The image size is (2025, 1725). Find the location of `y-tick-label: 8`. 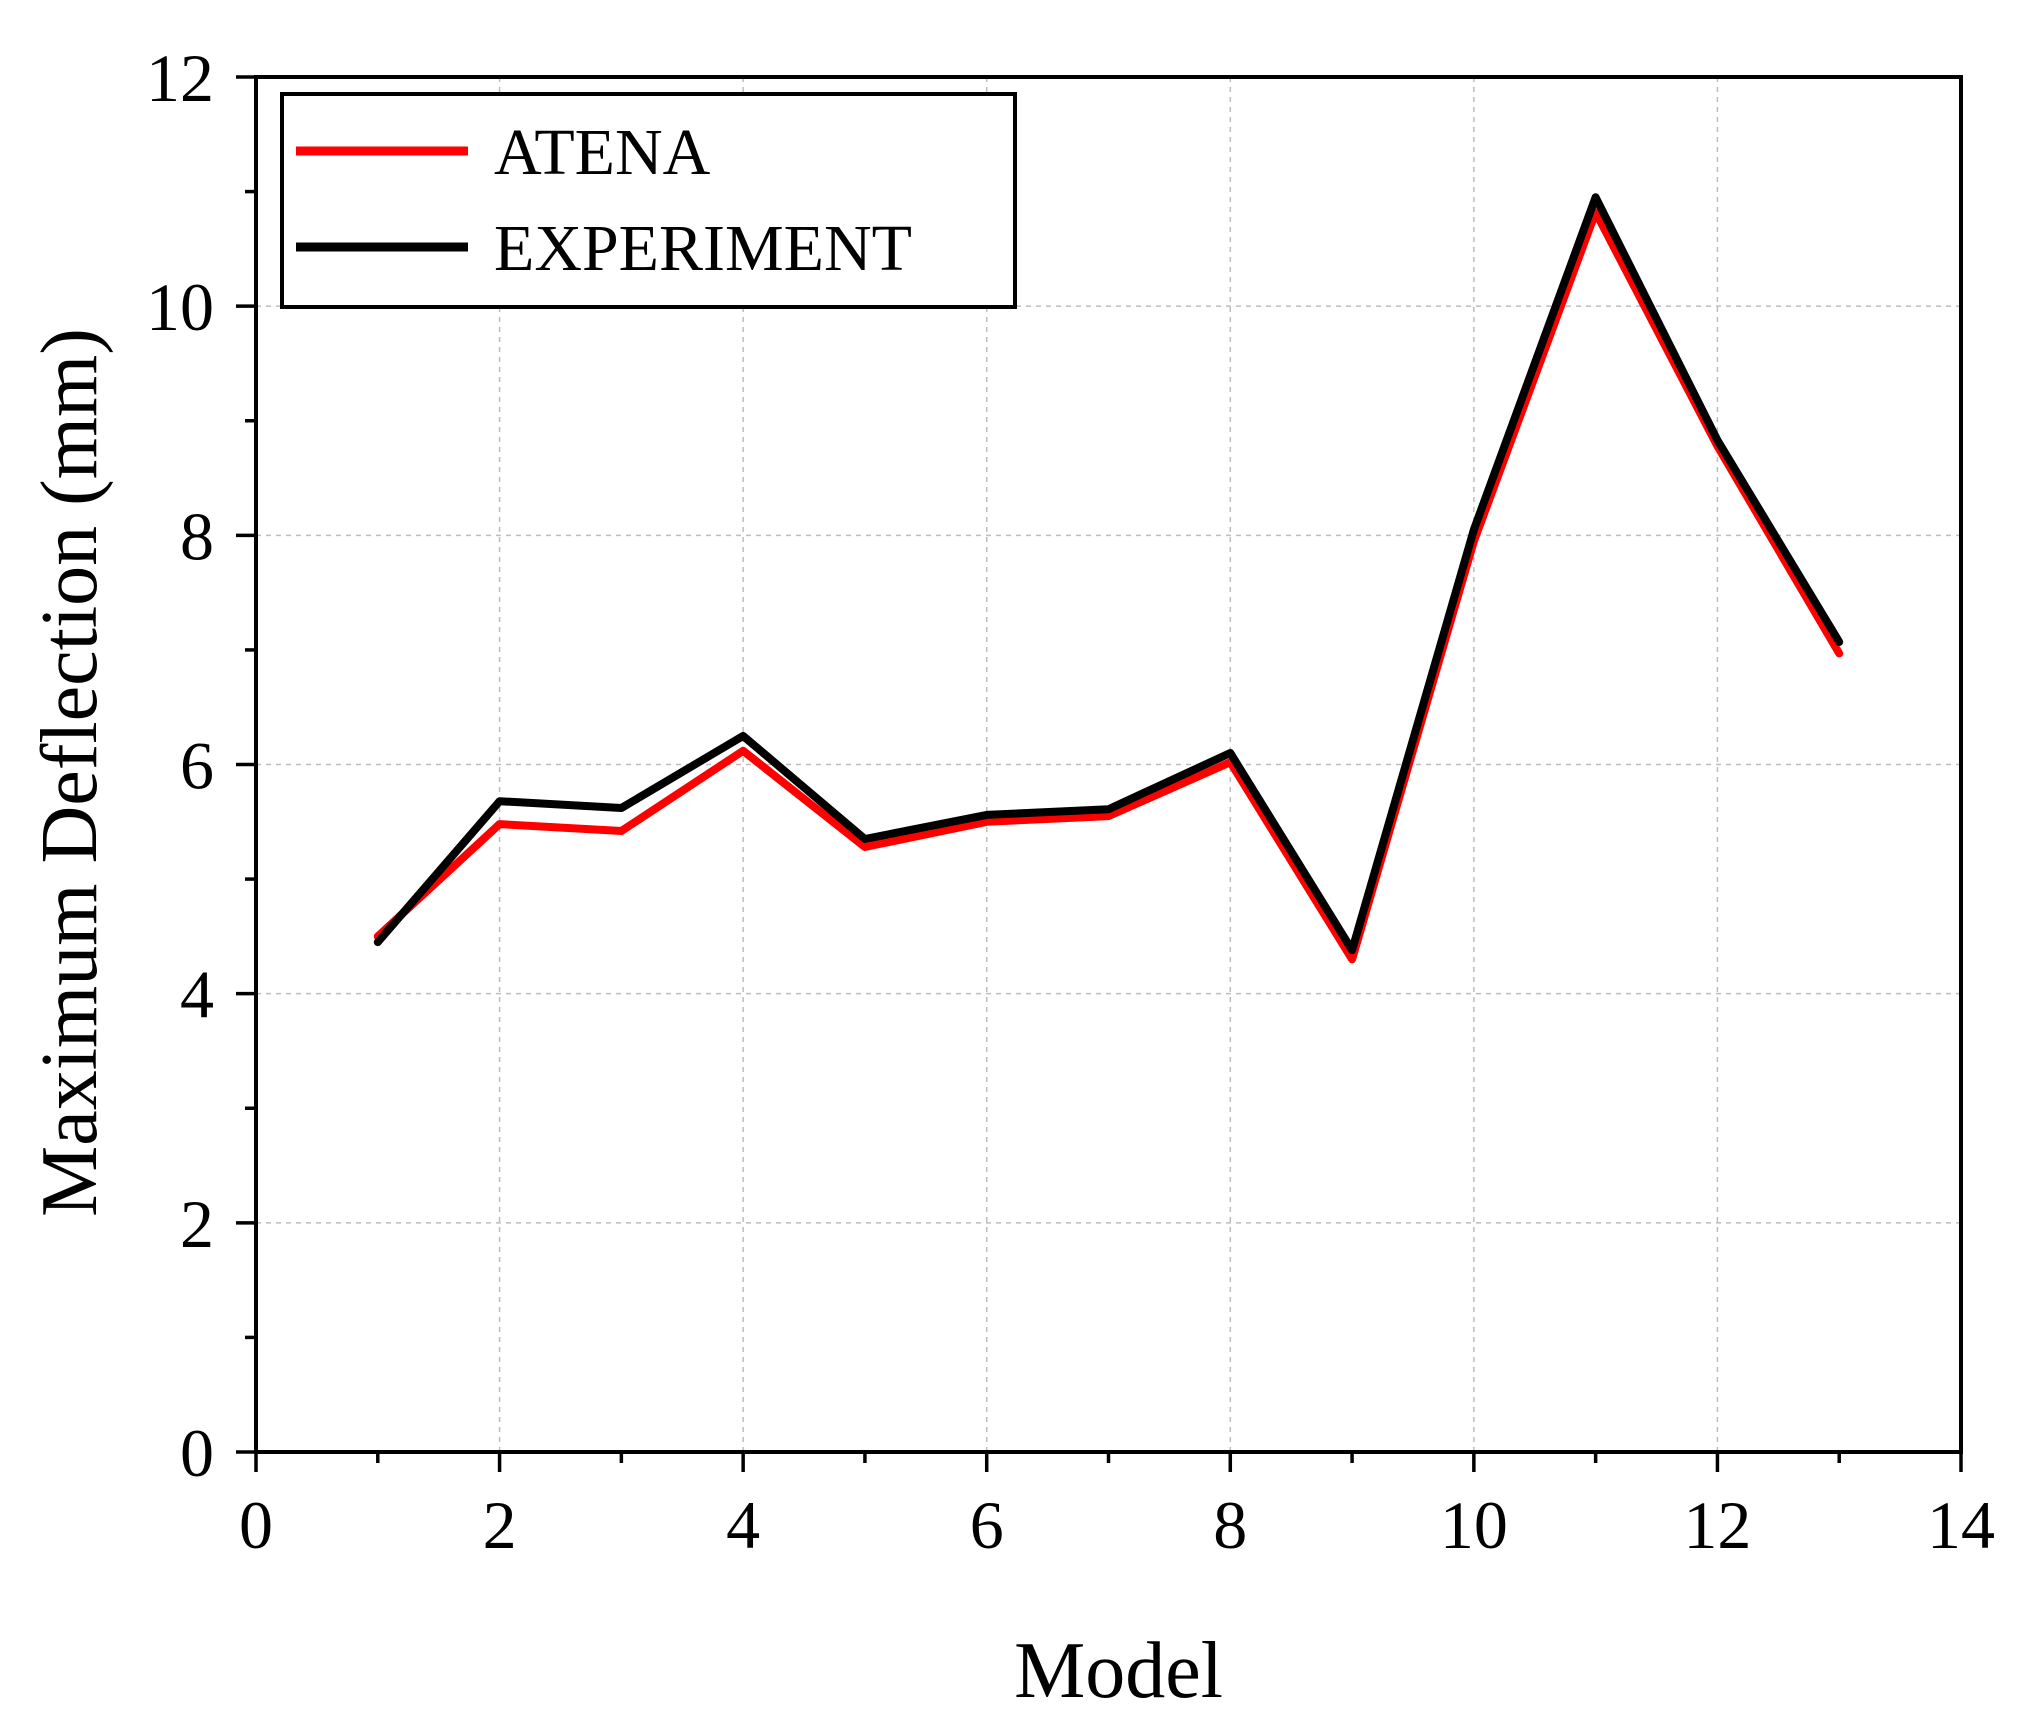

y-tick-label: 8 is located at coordinates (197, 536).